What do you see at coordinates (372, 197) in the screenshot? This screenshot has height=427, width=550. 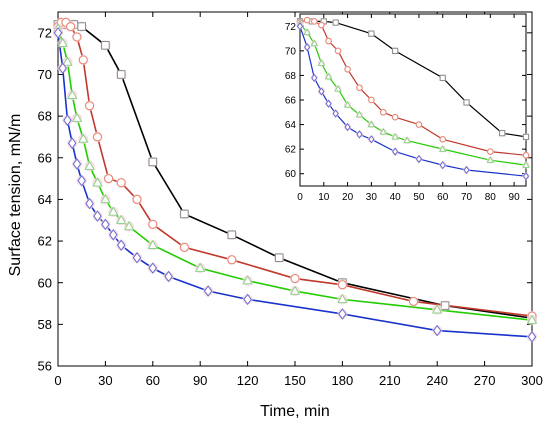 I see `inset-x-tick-label: 30` at bounding box center [372, 197].